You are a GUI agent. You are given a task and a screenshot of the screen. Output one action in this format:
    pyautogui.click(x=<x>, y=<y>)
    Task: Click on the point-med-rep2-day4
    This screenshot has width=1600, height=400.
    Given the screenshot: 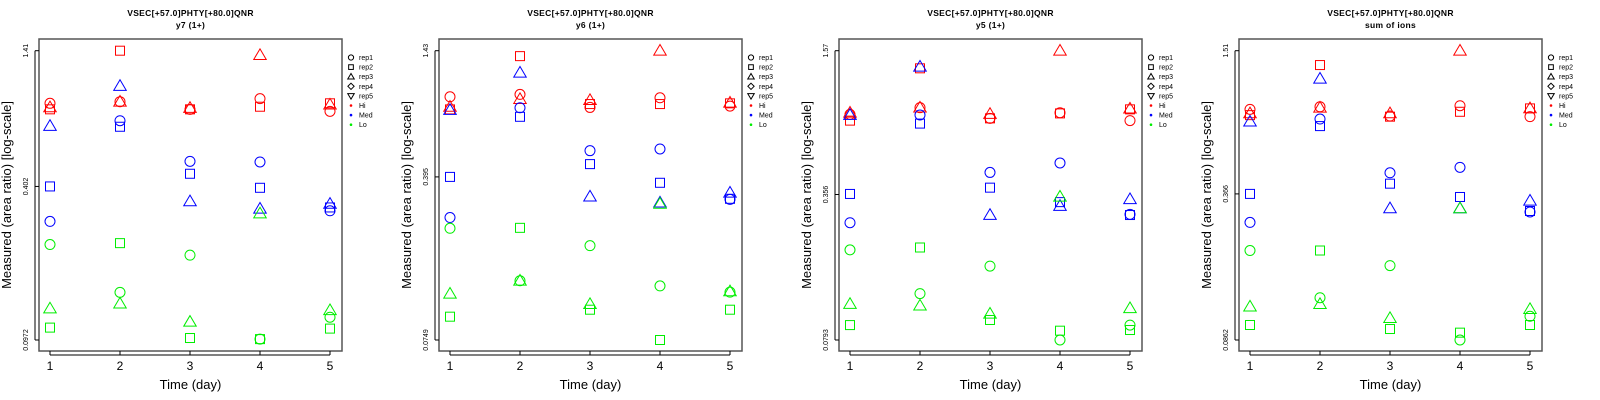 What is the action you would take?
    pyautogui.click(x=1060, y=202)
    